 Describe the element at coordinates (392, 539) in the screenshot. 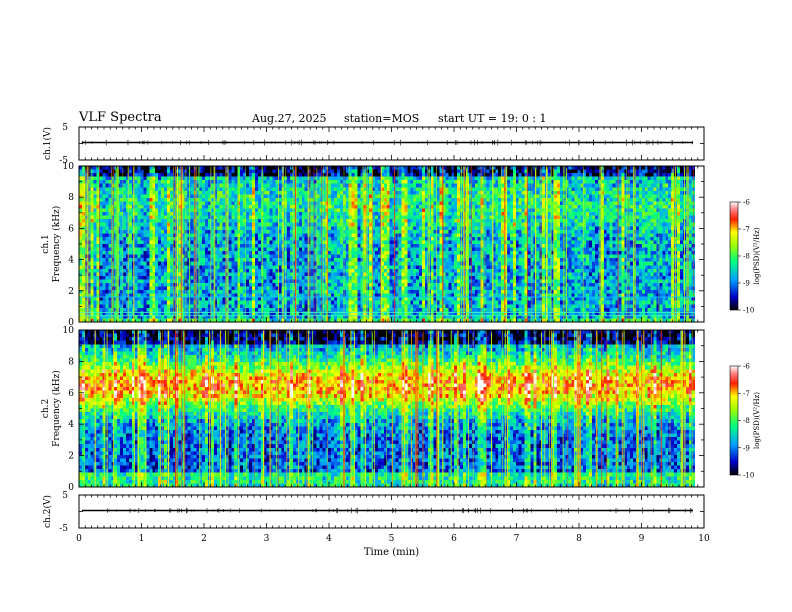

I see `x-tick-label: 5` at that location.